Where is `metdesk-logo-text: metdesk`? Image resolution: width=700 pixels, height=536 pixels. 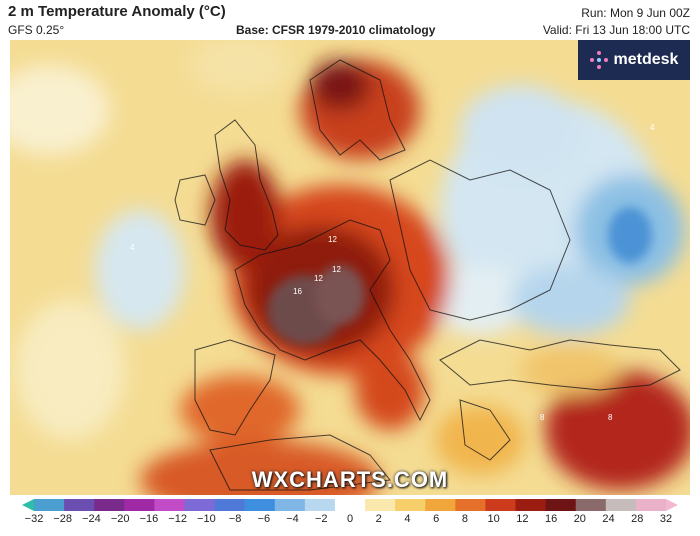 metdesk-logo-text: metdesk is located at coordinates (646, 59).